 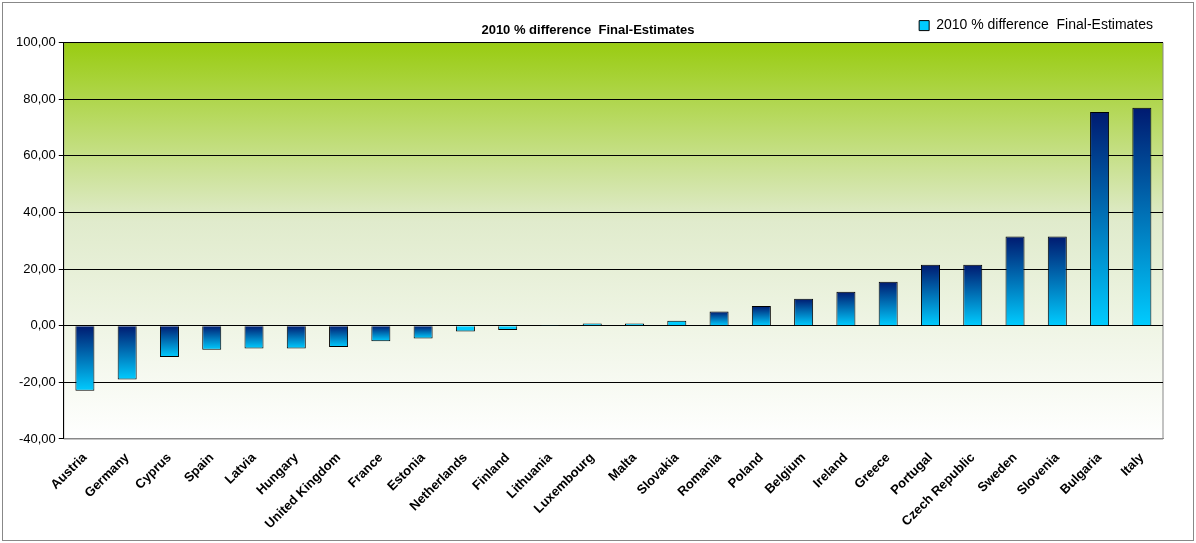 What do you see at coordinates (1045, 24) in the screenshot?
I see `legend-label: 2010 % difference Final-Estimates` at bounding box center [1045, 24].